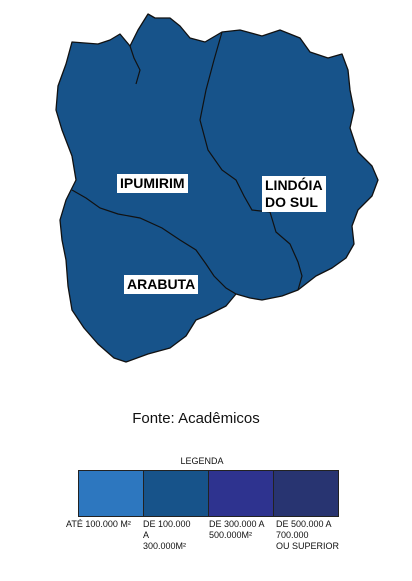 This screenshot has width=412, height=581. I want to click on legend-label-2: DE 100.000 A 300.000M², so click(167, 535).